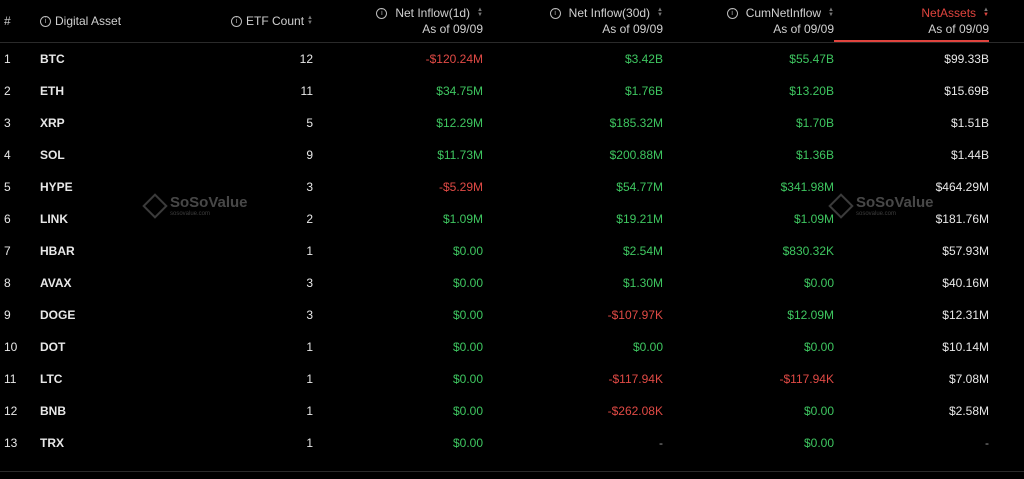 The height and width of the screenshot is (479, 1024). I want to click on header-digital-asset: i Digital Asset, so click(120, 21).